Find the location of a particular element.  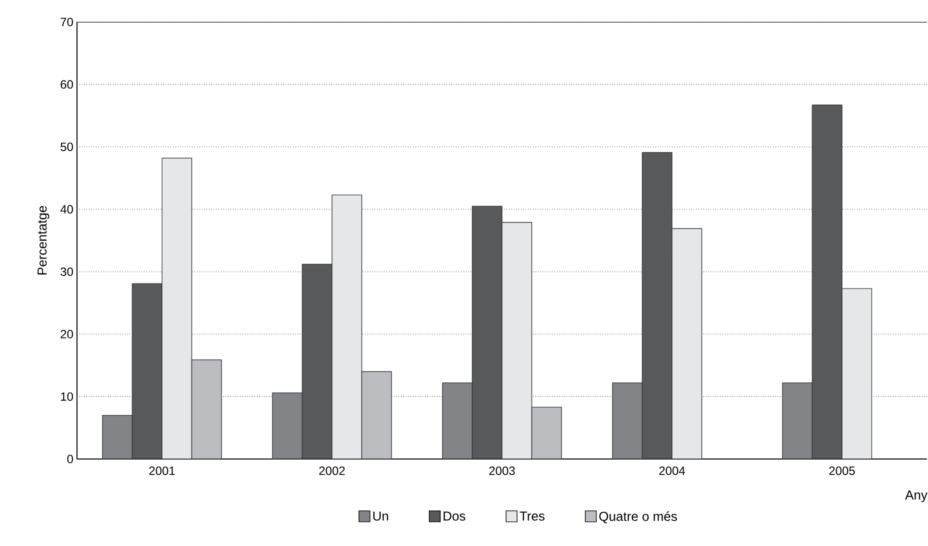

x-tick-label: 2004 is located at coordinates (672, 471).